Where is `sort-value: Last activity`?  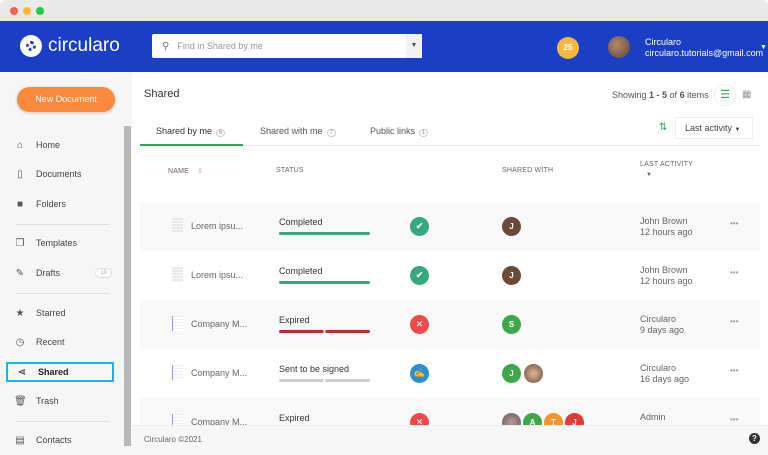 sort-value: Last activity is located at coordinates (709, 128).